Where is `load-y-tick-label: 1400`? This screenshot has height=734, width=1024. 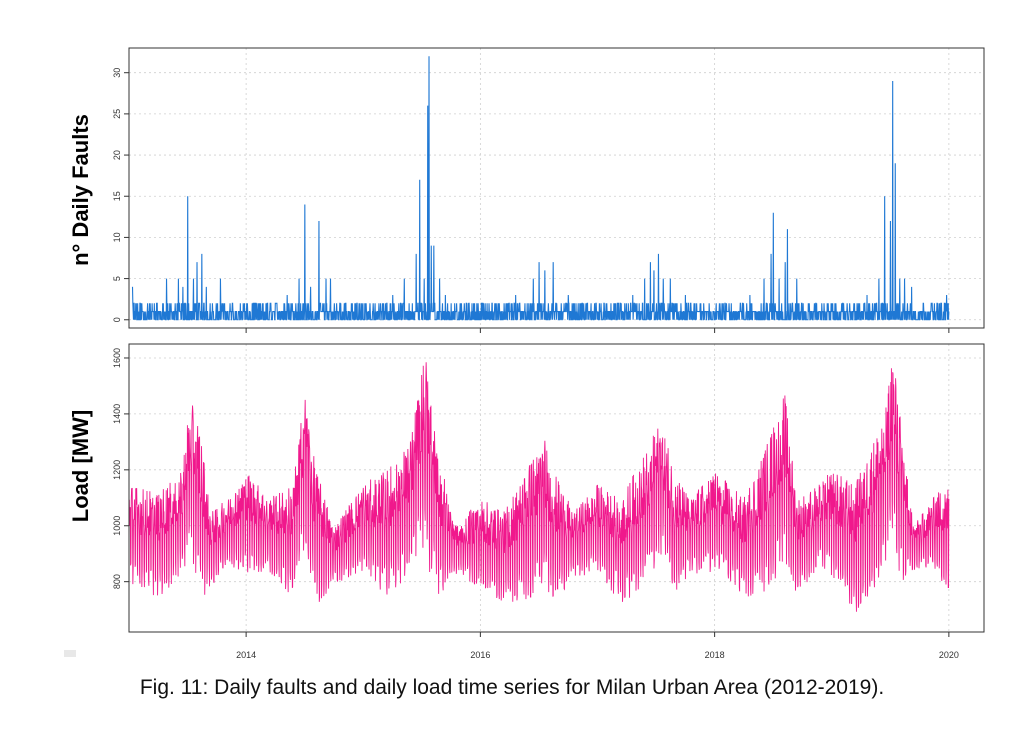
load-y-tick-label: 1400 is located at coordinates (117, 414).